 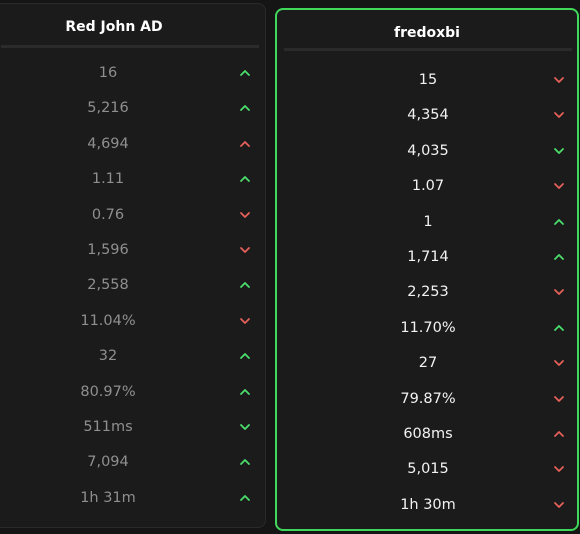 What do you see at coordinates (427, 33) in the screenshot?
I see `player-name: fredoxbi` at bounding box center [427, 33].